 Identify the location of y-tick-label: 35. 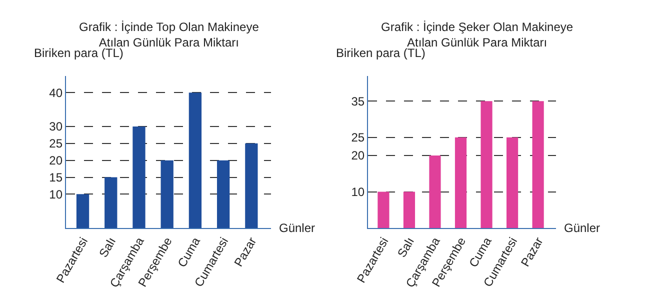
(358, 101).